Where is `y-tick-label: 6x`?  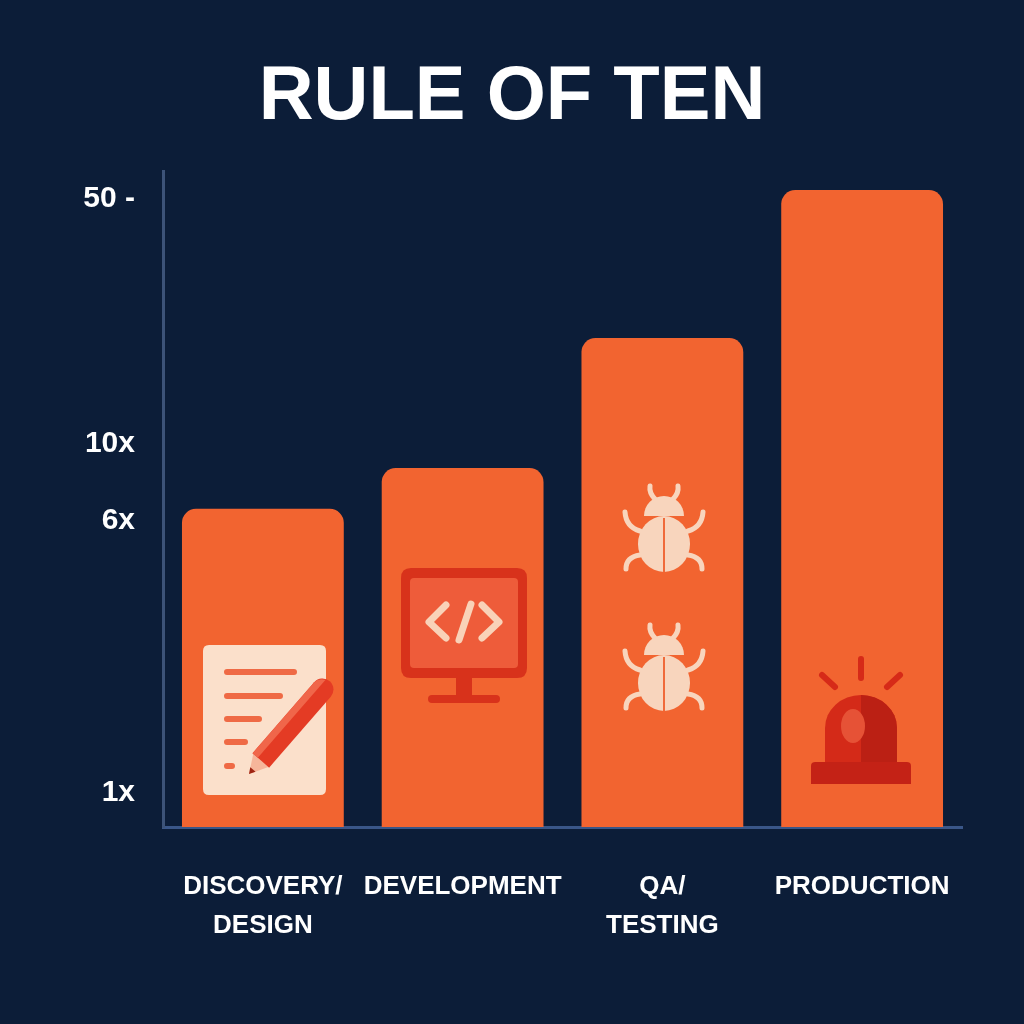
y-tick-label: 6x is located at coordinates (118, 519).